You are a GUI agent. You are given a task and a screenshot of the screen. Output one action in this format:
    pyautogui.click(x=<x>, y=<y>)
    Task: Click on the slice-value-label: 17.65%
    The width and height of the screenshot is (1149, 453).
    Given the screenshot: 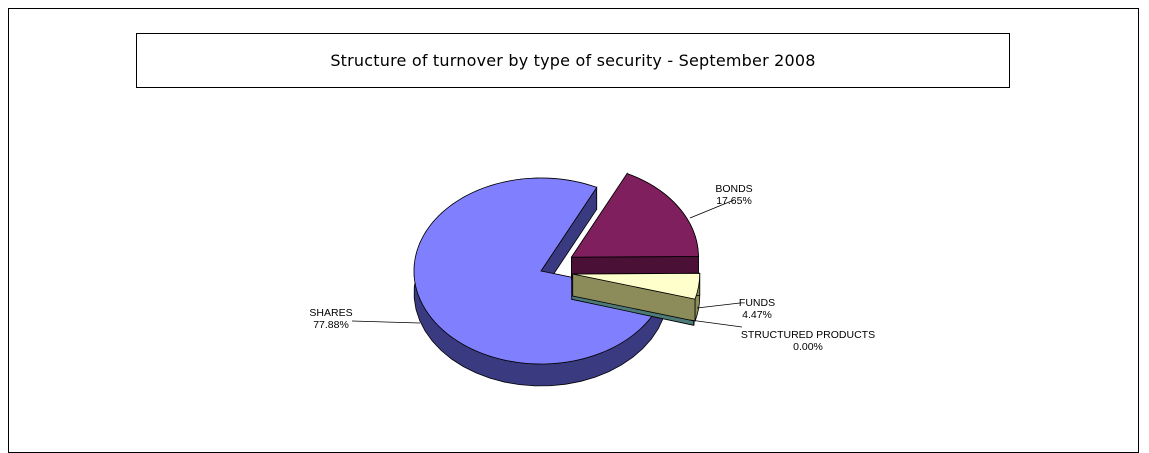 What is the action you would take?
    pyautogui.click(x=734, y=201)
    